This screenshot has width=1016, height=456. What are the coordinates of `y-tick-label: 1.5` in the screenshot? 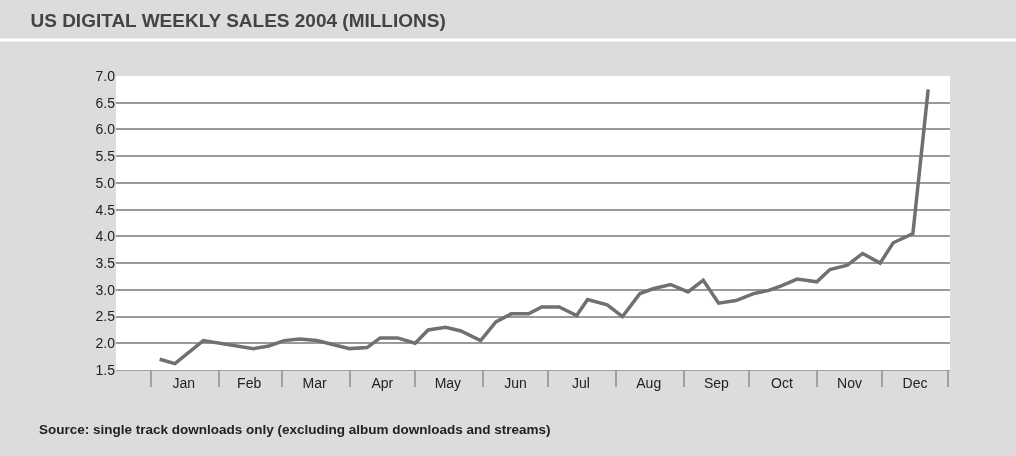 It's located at (105, 369).